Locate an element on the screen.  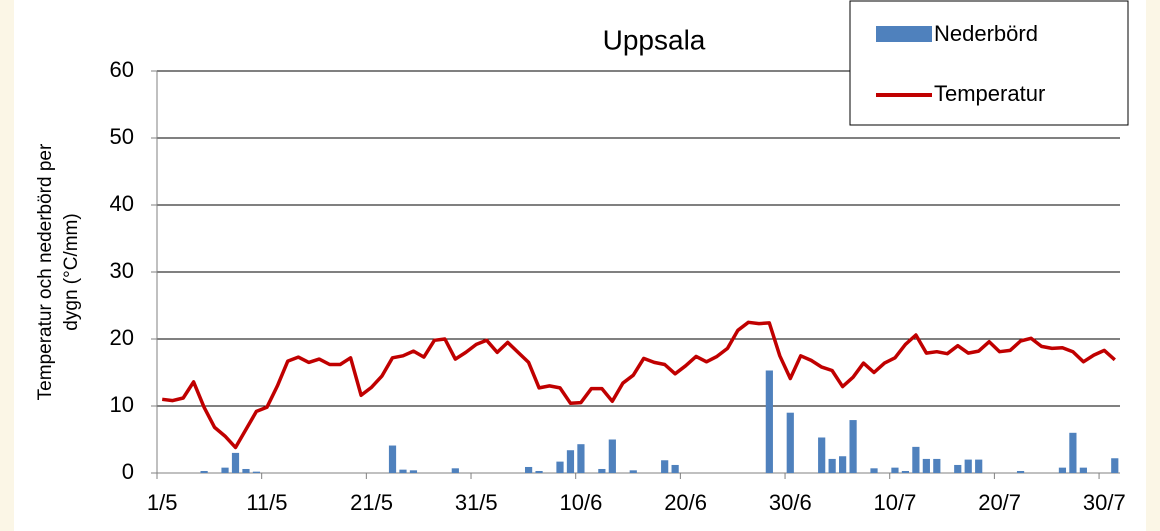
x-tick-label: 21/5 is located at coordinates (371, 502).